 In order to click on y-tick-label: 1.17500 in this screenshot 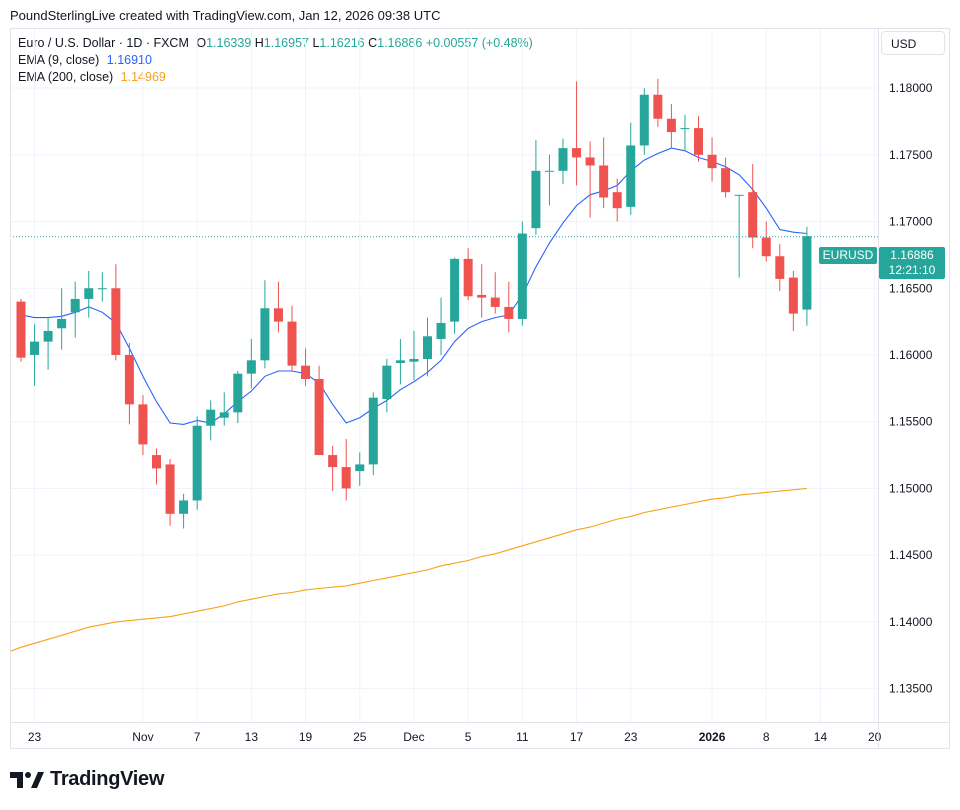, I will do `click(911, 155)`.